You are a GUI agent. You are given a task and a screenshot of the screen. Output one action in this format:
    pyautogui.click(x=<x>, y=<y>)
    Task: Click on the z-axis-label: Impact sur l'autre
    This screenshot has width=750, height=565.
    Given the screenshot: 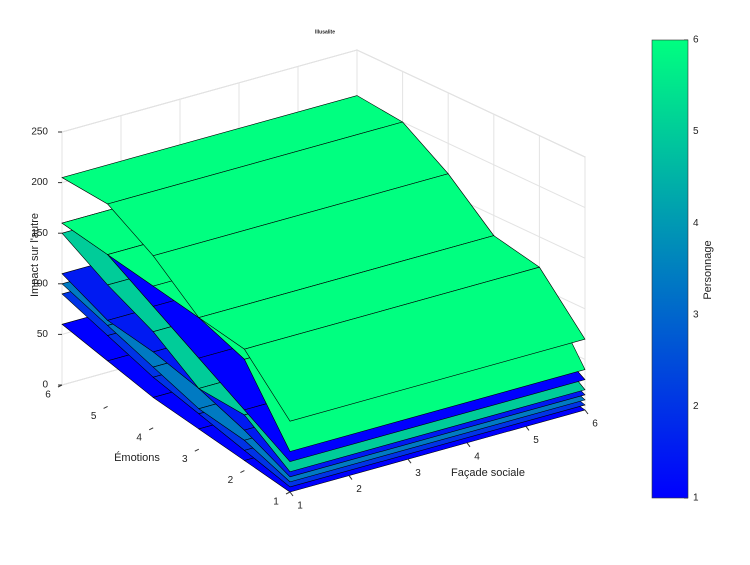 What is the action you would take?
    pyautogui.click(x=35, y=255)
    